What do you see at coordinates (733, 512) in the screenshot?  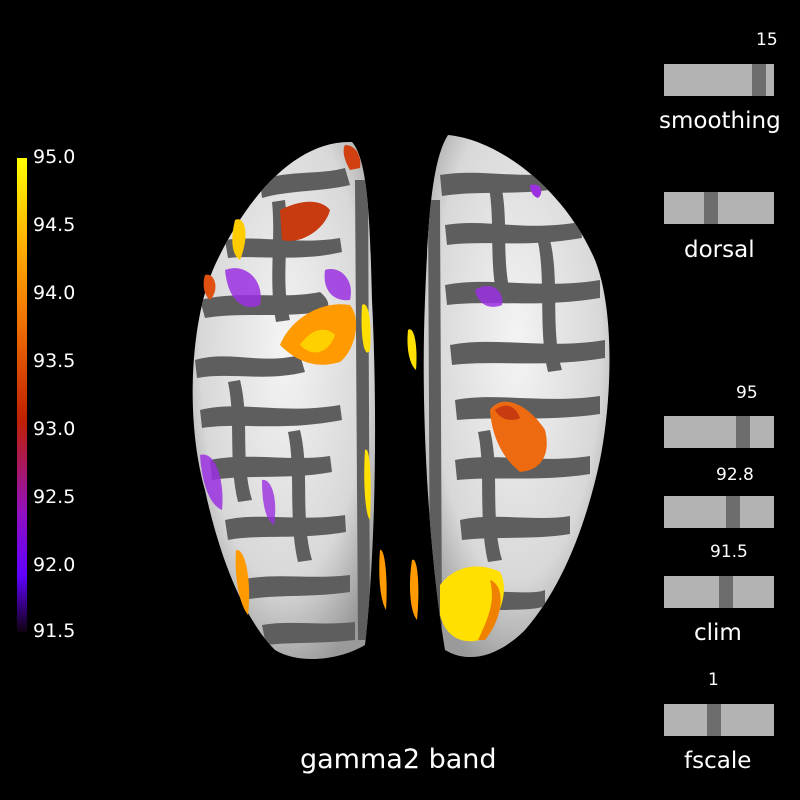 I see `clim-mid-slider-knob` at bounding box center [733, 512].